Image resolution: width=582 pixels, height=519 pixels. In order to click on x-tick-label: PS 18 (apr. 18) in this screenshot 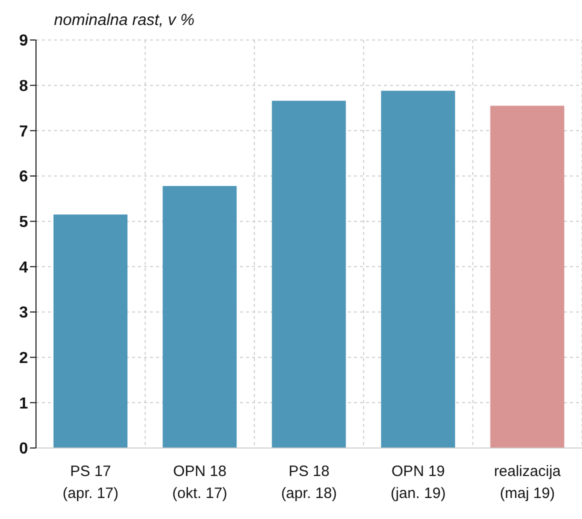, I will do `click(309, 482)`.